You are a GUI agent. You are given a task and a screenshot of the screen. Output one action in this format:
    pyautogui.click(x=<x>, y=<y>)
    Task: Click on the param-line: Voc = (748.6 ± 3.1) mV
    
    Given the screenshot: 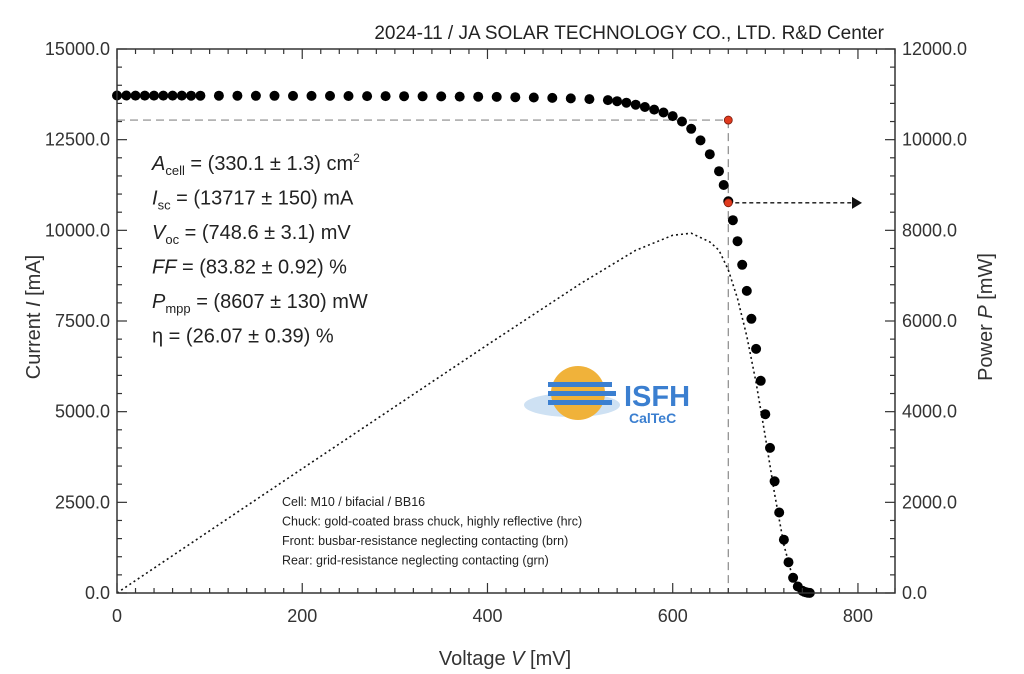 What is the action you would take?
    pyautogui.click(x=251, y=234)
    